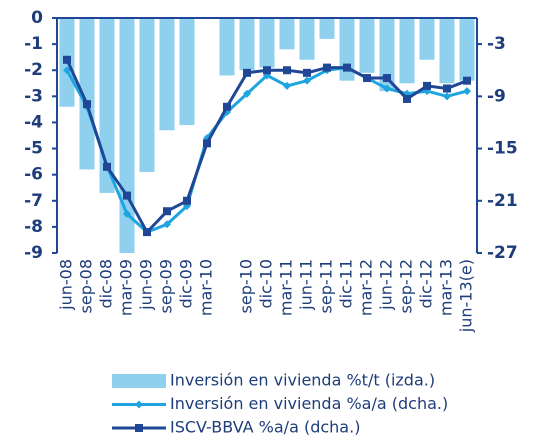 Image resolution: width=539 pixels, height=445 pixels. I want to click on y-tick-label: -6, so click(33, 175).